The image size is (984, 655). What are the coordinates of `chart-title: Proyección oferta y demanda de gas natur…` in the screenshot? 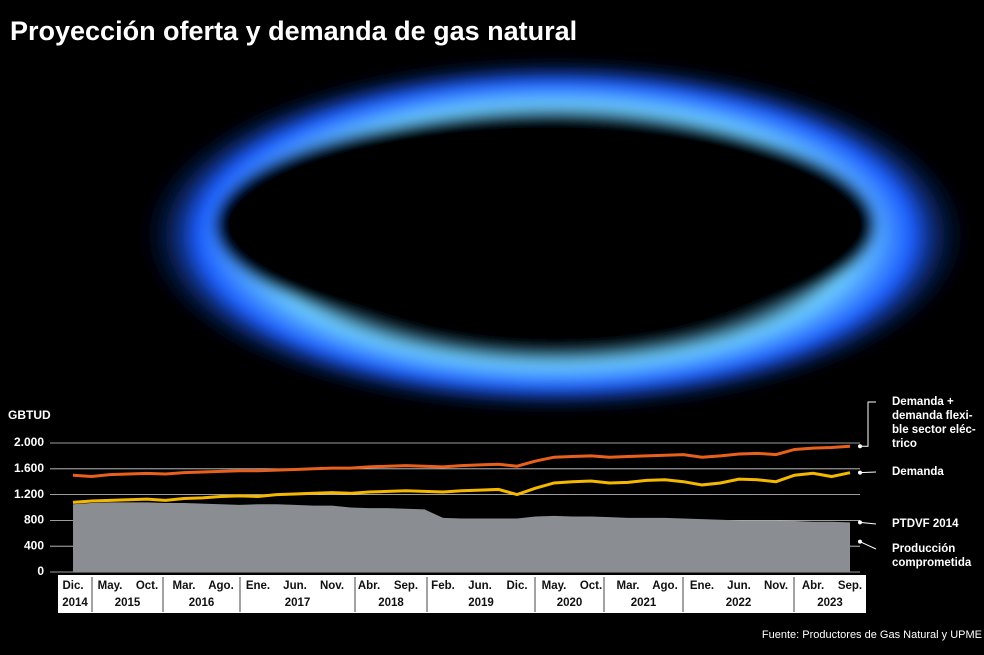 It's located at (293, 31).